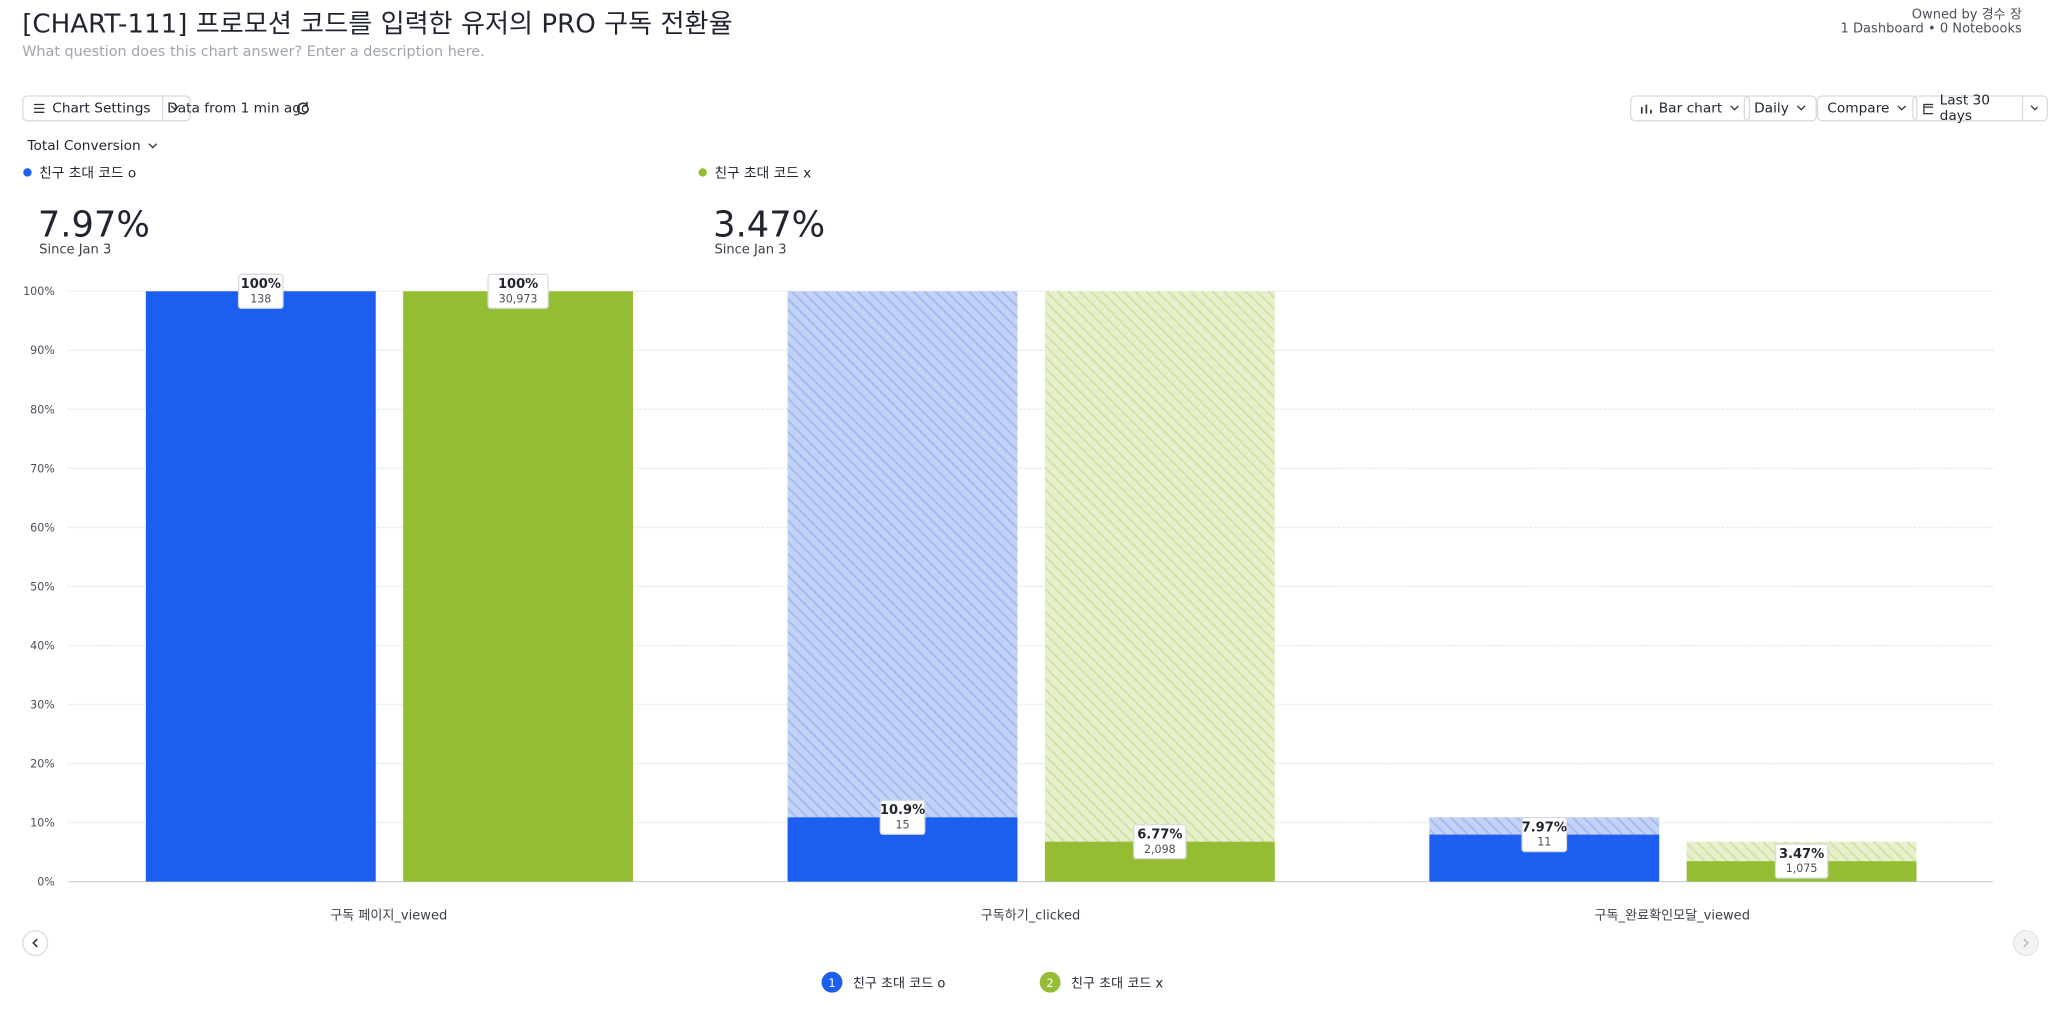 This screenshot has height=1017, width=2048. Describe the element at coordinates (1966, 15) in the screenshot. I see `owner: Owned by 경수 장` at that location.